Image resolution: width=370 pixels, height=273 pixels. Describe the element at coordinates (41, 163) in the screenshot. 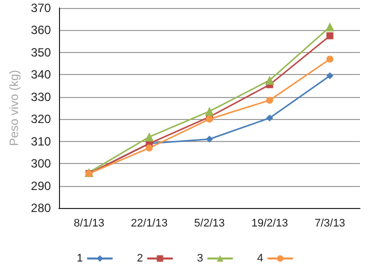

I see `y-tick-label: 300` at that location.